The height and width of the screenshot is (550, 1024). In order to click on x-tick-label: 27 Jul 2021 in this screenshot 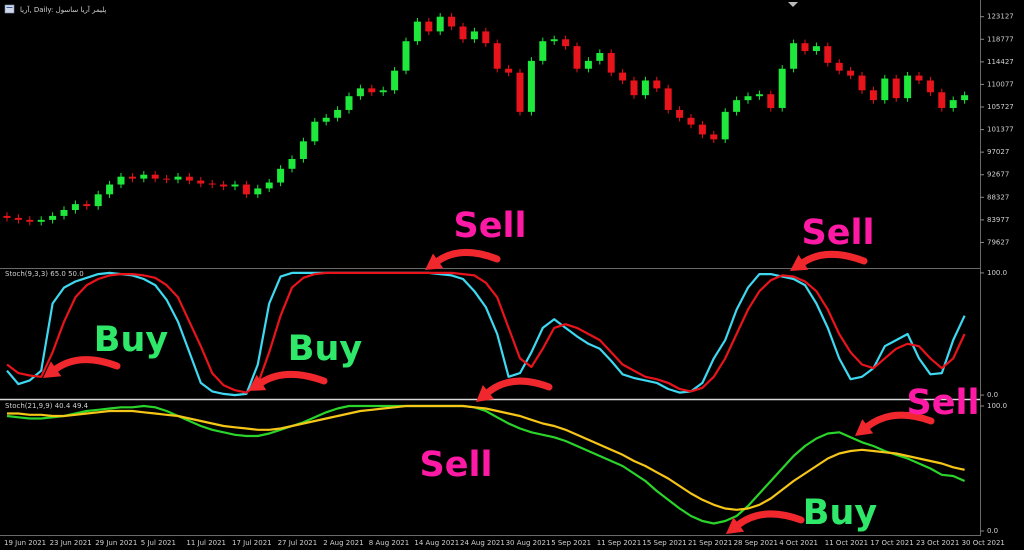, I will do `click(298, 543)`.